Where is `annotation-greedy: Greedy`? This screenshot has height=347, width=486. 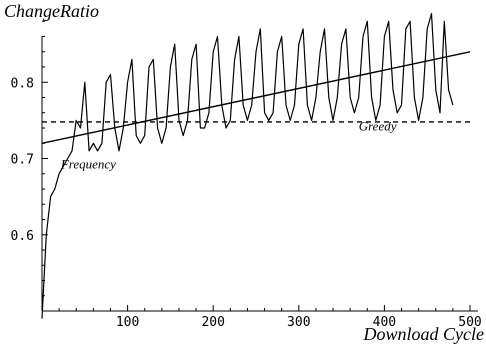 annotation-greedy: Greedy is located at coordinates (378, 125).